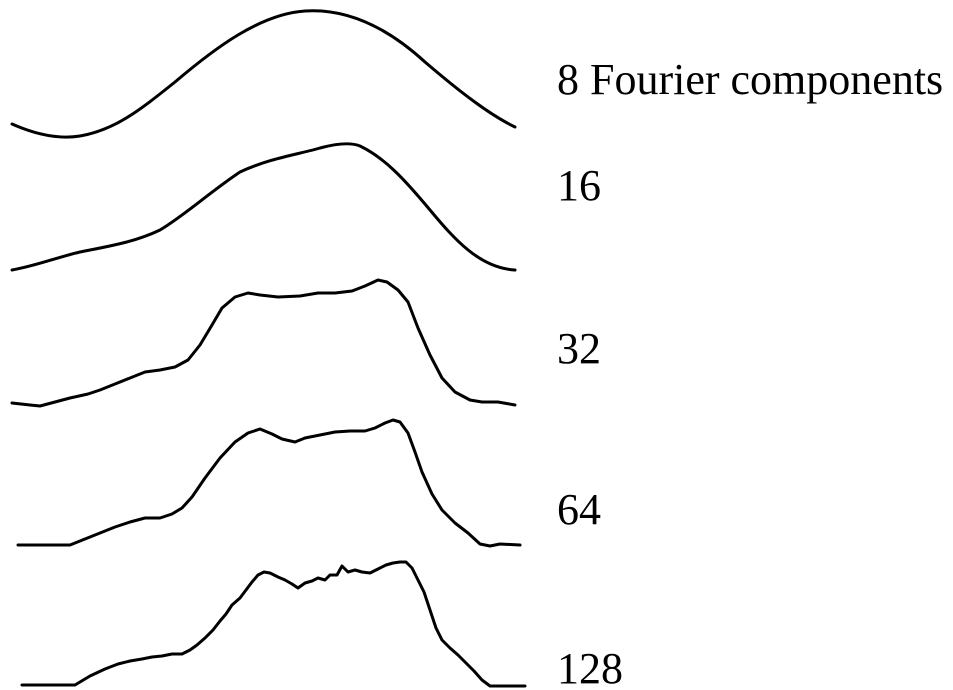 The height and width of the screenshot is (690, 953). Describe the element at coordinates (579, 185) in the screenshot. I see `curve-label-16: 16` at that location.